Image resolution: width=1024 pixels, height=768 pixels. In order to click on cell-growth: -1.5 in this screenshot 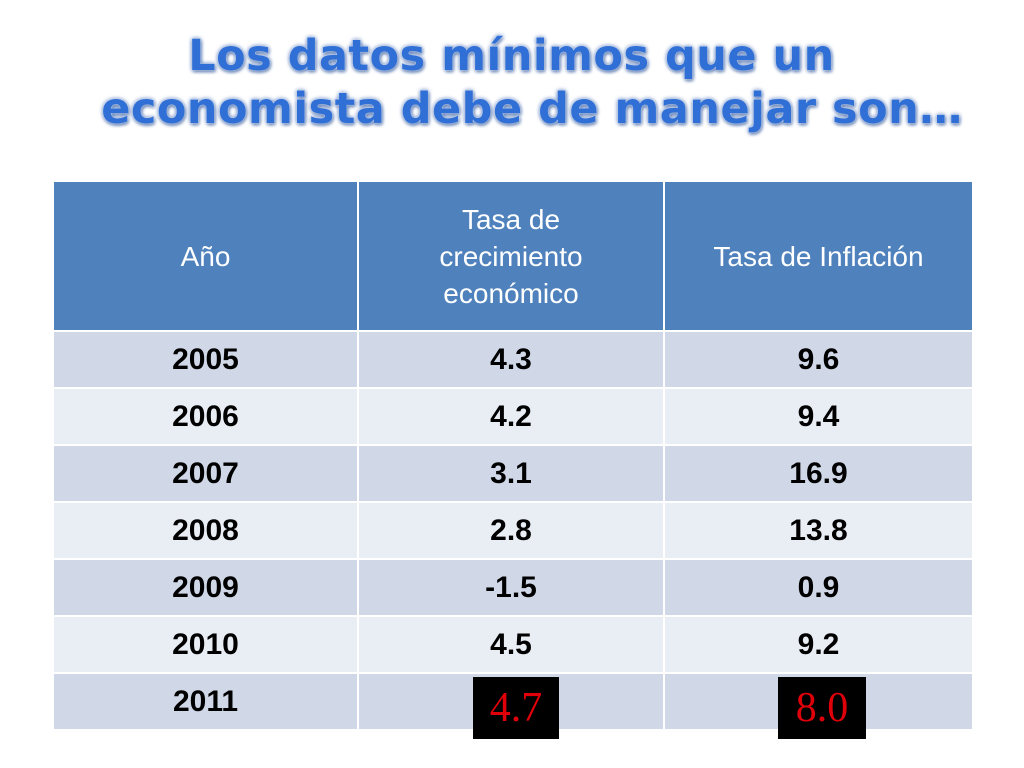, I will do `click(511, 587)`.